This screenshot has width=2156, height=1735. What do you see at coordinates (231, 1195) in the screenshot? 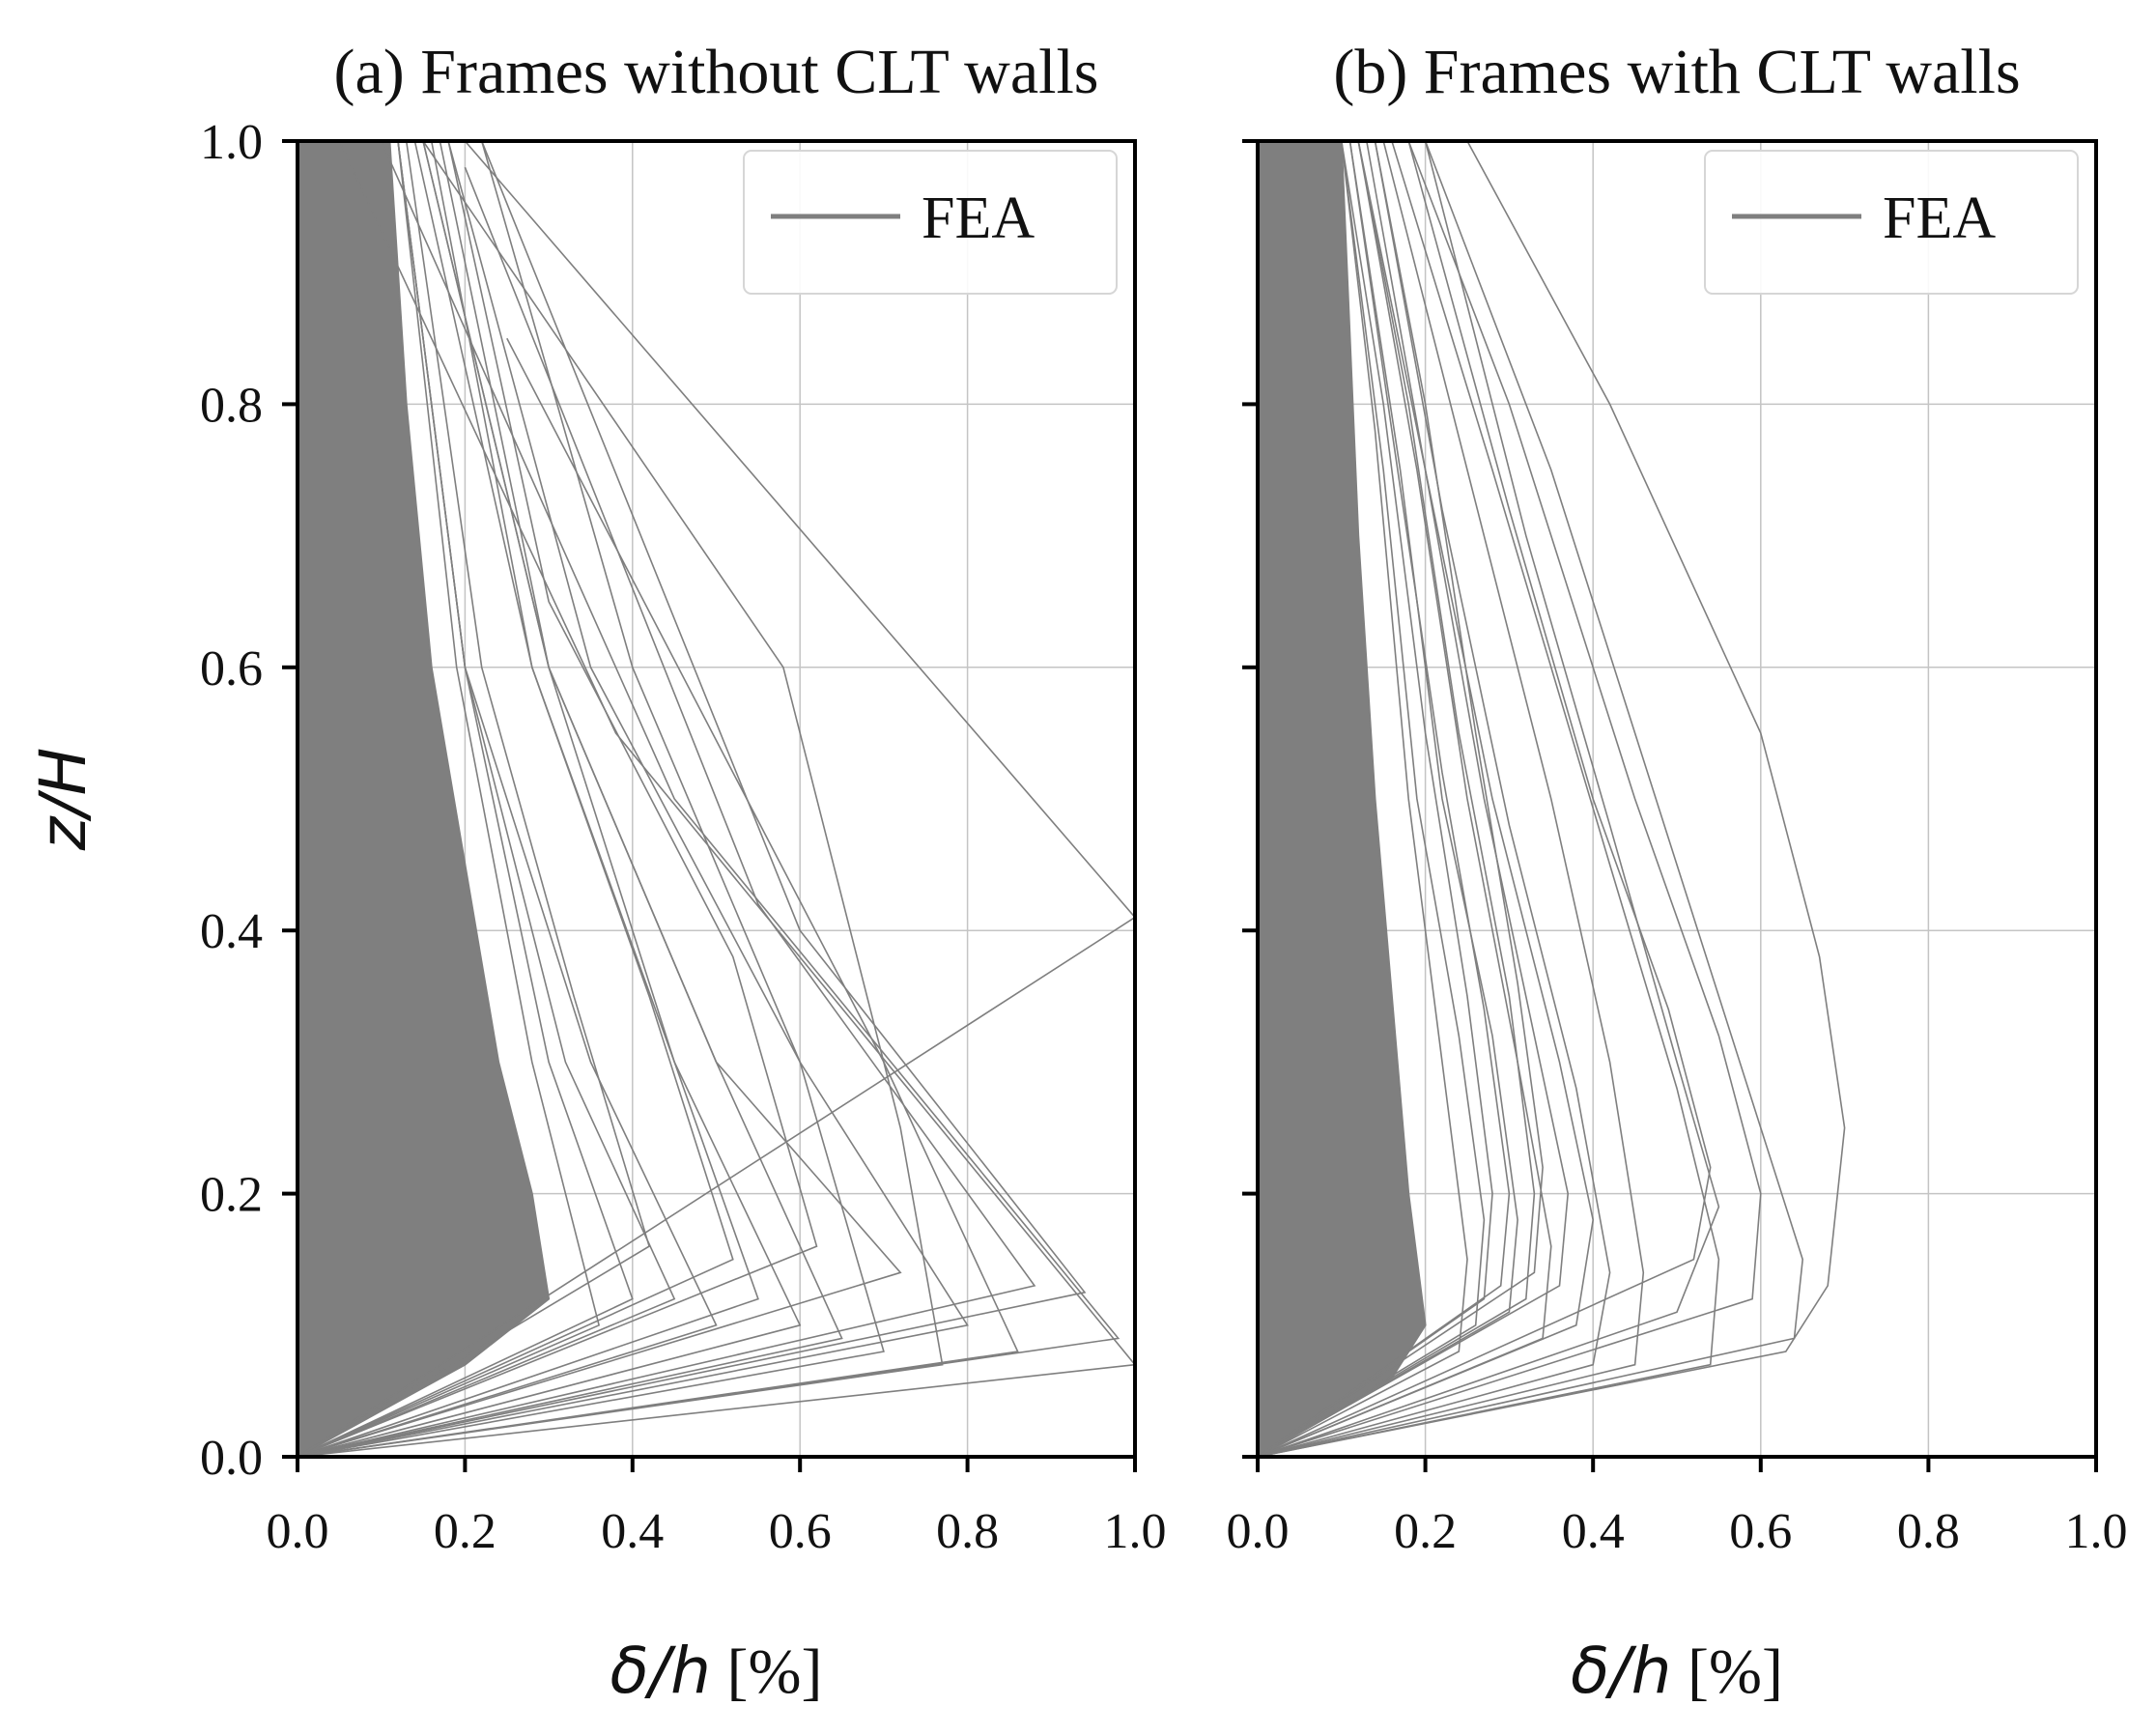
I see `y-tick-label: 0.2` at bounding box center [231, 1195].